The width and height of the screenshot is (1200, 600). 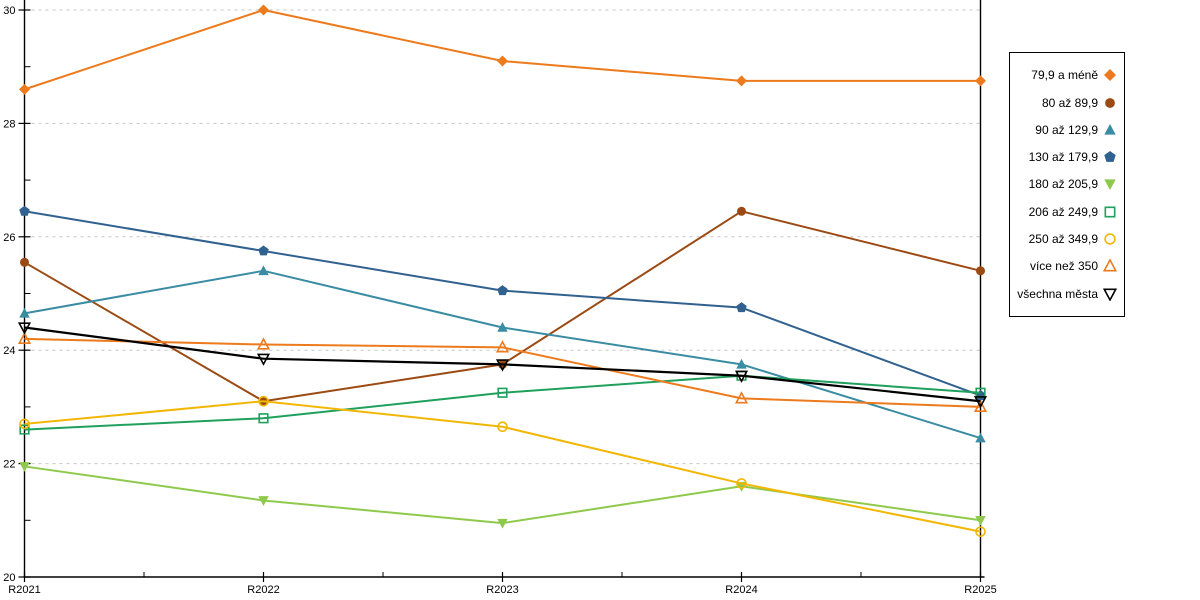 What do you see at coordinates (741, 590) in the screenshot?
I see `x-axis-tick-label: R2024` at bounding box center [741, 590].